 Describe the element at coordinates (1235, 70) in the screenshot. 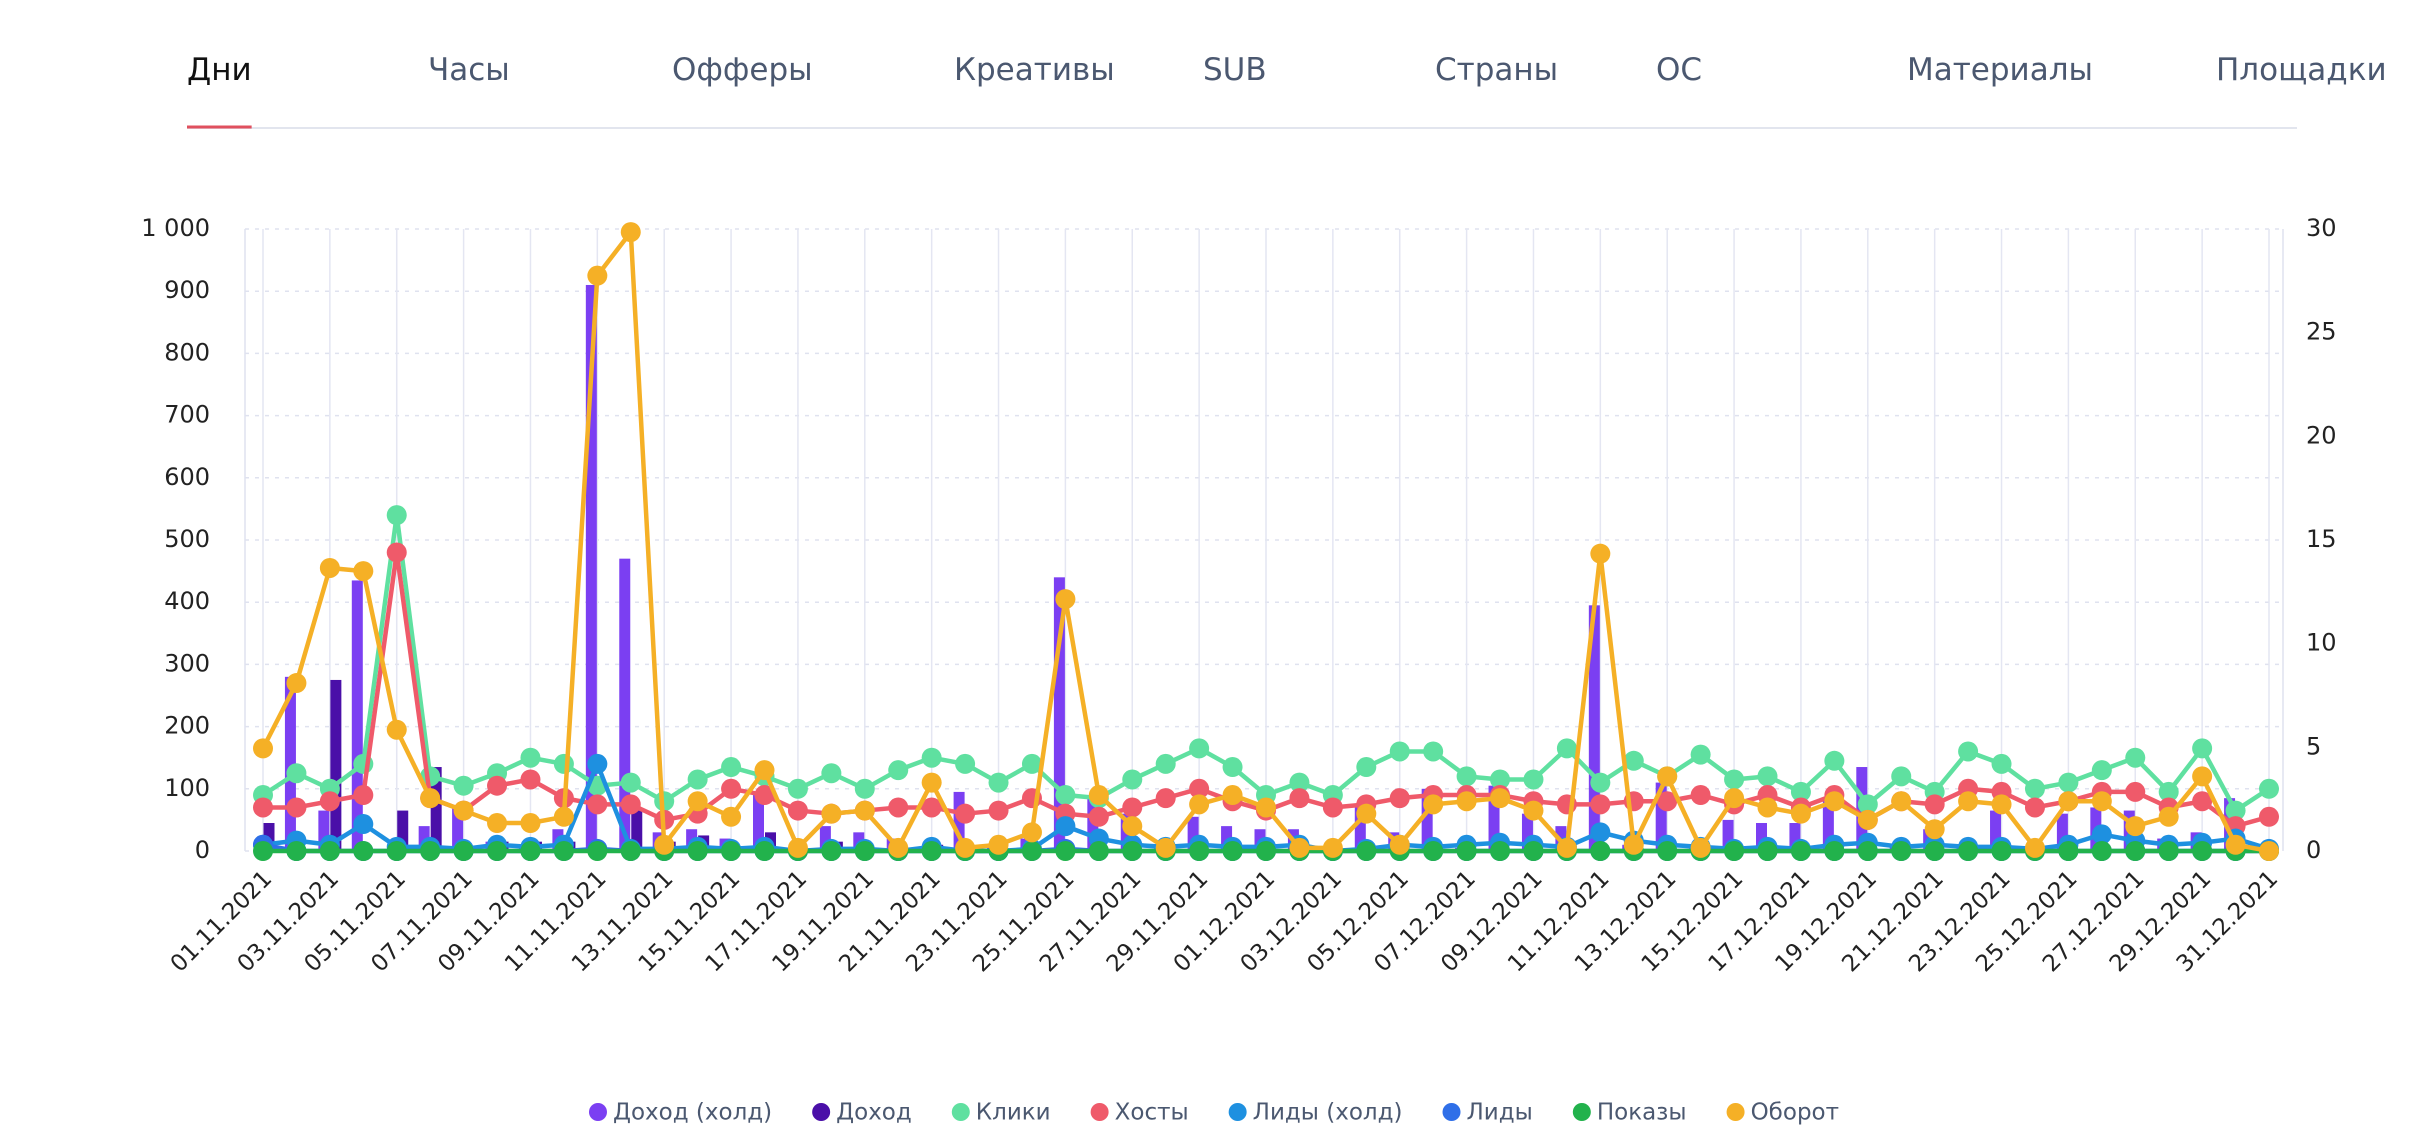

I see `tab: SUB` at that location.